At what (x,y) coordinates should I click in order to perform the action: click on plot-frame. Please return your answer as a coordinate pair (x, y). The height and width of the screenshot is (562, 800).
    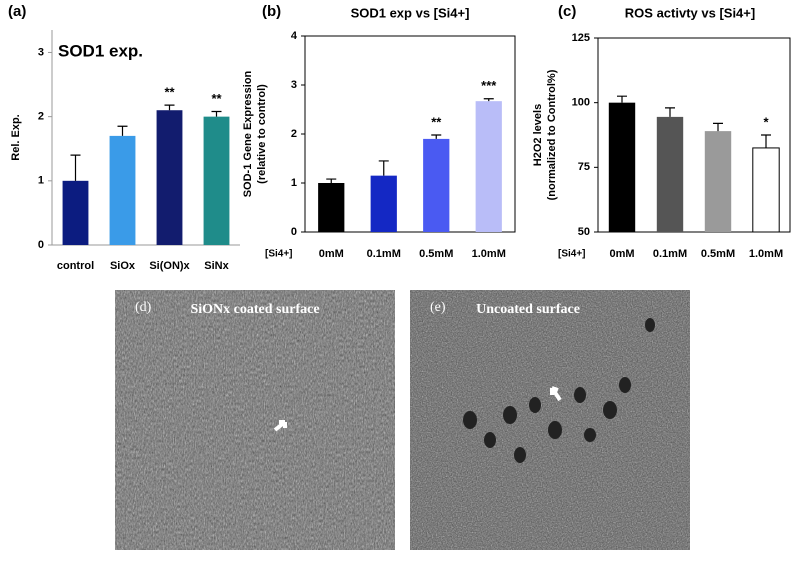
    Looking at the image, I should click on (694, 135).